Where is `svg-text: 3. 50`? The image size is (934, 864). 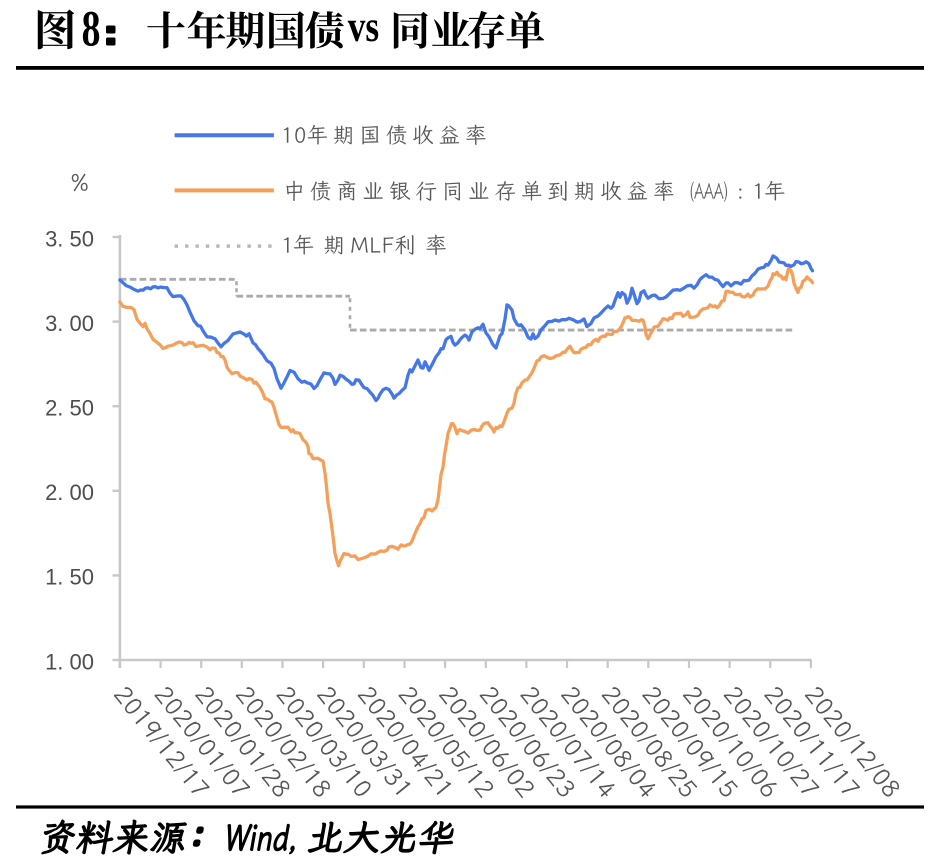
svg-text: 3. 50 is located at coordinates (69, 238).